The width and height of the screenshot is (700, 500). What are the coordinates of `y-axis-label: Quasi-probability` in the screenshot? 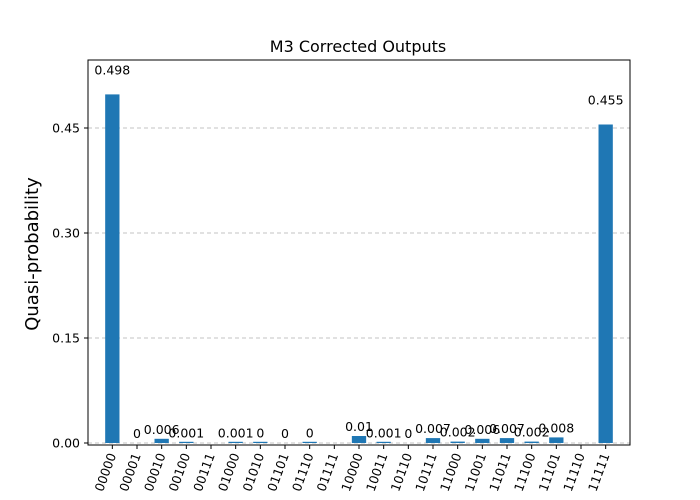 It's located at (32, 254).